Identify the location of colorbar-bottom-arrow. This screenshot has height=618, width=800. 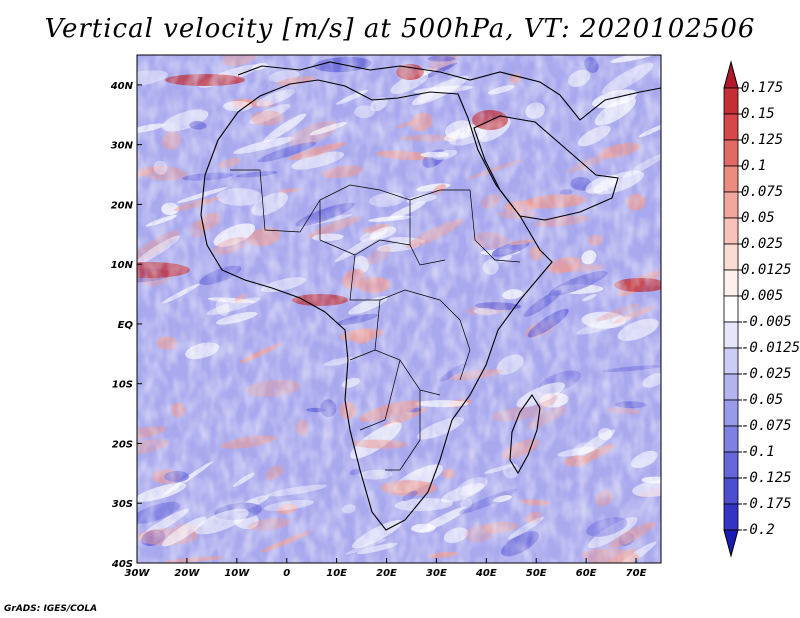
(731, 543).